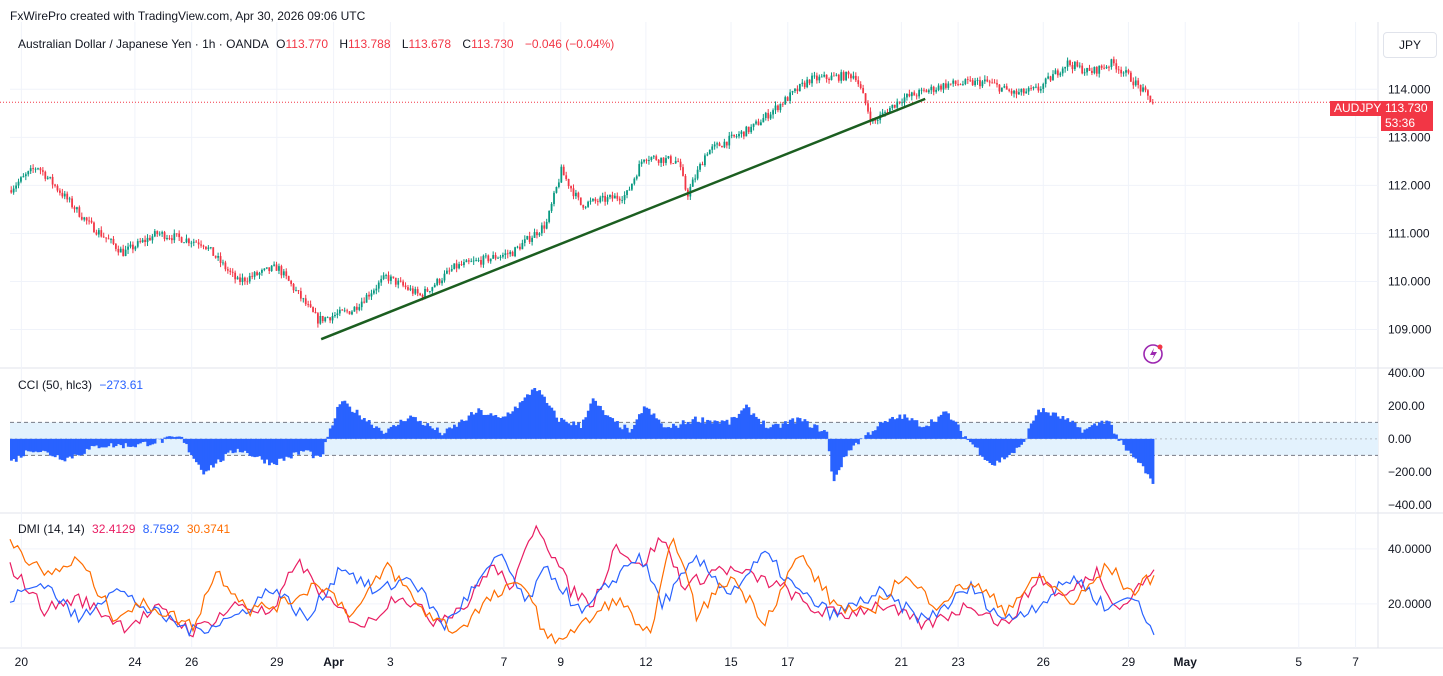 The width and height of the screenshot is (1443, 676). What do you see at coordinates (1410, 45) in the screenshot?
I see `currency-button: JPY` at bounding box center [1410, 45].